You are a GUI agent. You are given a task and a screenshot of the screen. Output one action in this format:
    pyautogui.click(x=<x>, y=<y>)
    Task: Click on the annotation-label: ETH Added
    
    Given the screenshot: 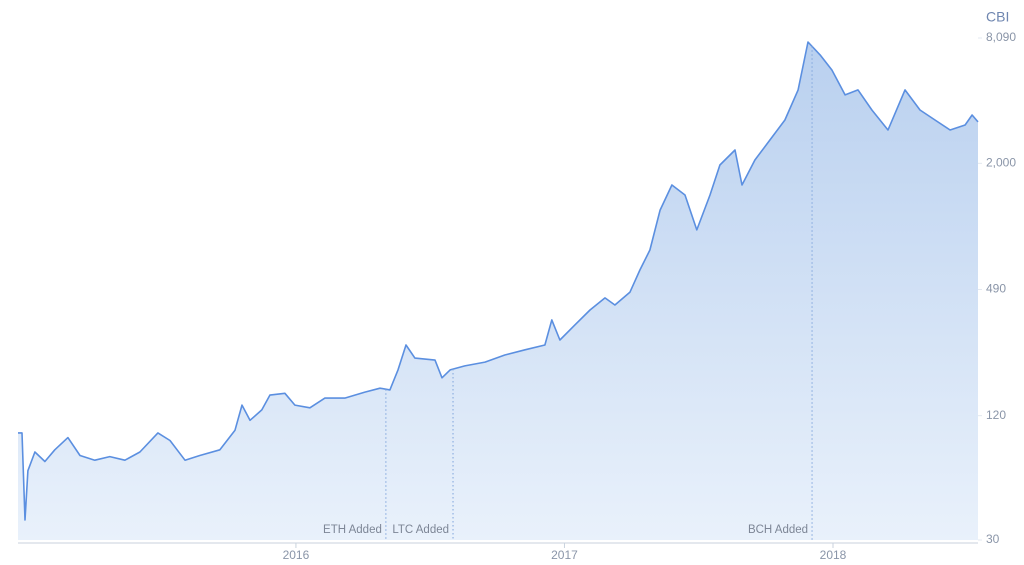 What is the action you would take?
    pyautogui.click(x=352, y=530)
    